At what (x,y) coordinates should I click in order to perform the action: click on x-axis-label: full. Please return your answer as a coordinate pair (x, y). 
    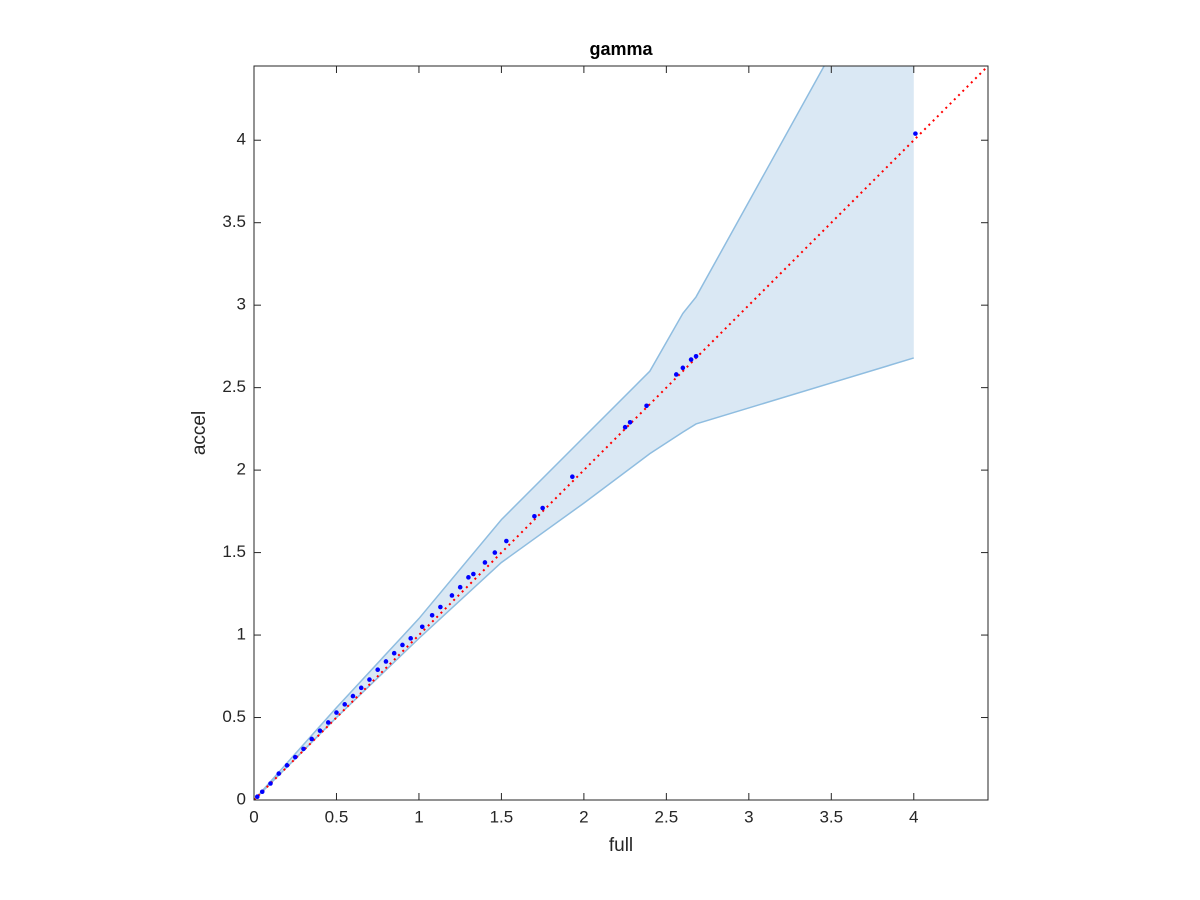
    Looking at the image, I should click on (621, 845).